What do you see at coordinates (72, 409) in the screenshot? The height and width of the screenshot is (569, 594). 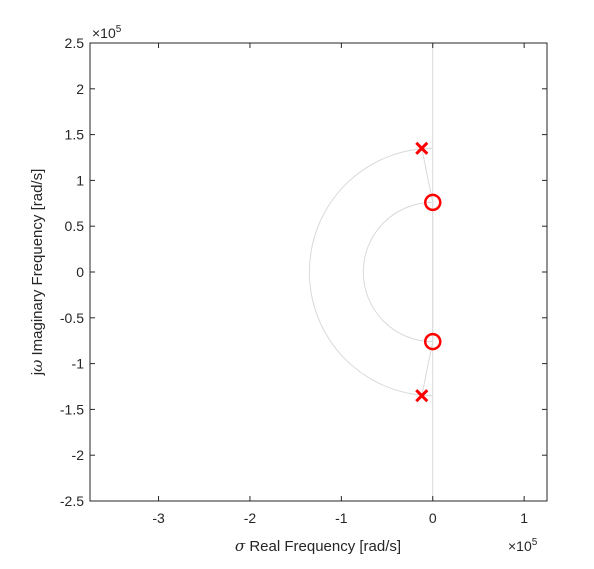 I see `y-tick-label: -1.5` at bounding box center [72, 409].